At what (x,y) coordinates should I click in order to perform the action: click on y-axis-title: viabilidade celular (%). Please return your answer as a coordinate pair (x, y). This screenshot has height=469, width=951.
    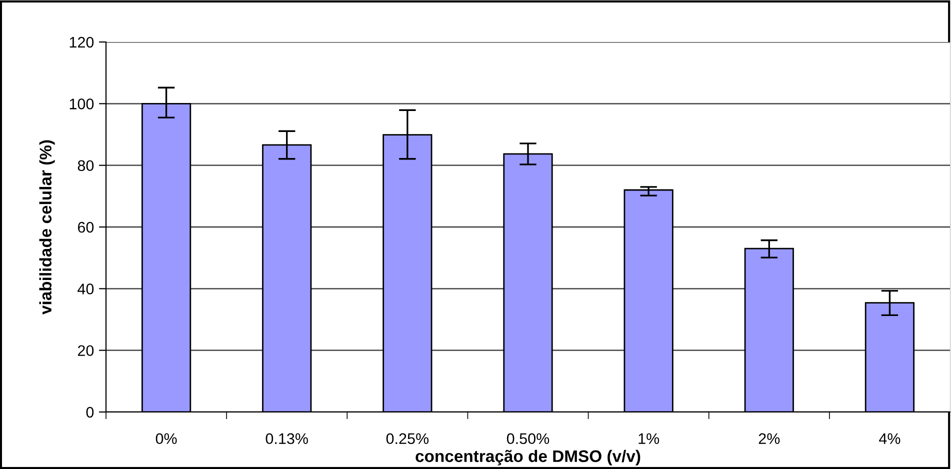
    Looking at the image, I should click on (47, 227).